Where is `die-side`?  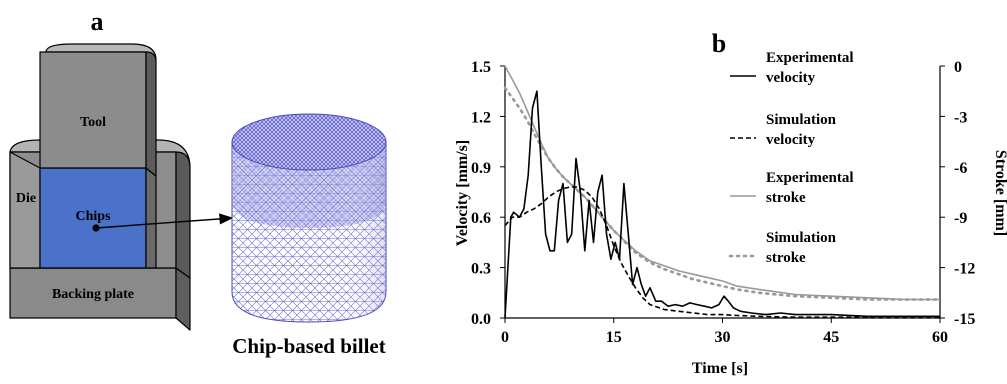 die-side is located at coordinates (183, 215).